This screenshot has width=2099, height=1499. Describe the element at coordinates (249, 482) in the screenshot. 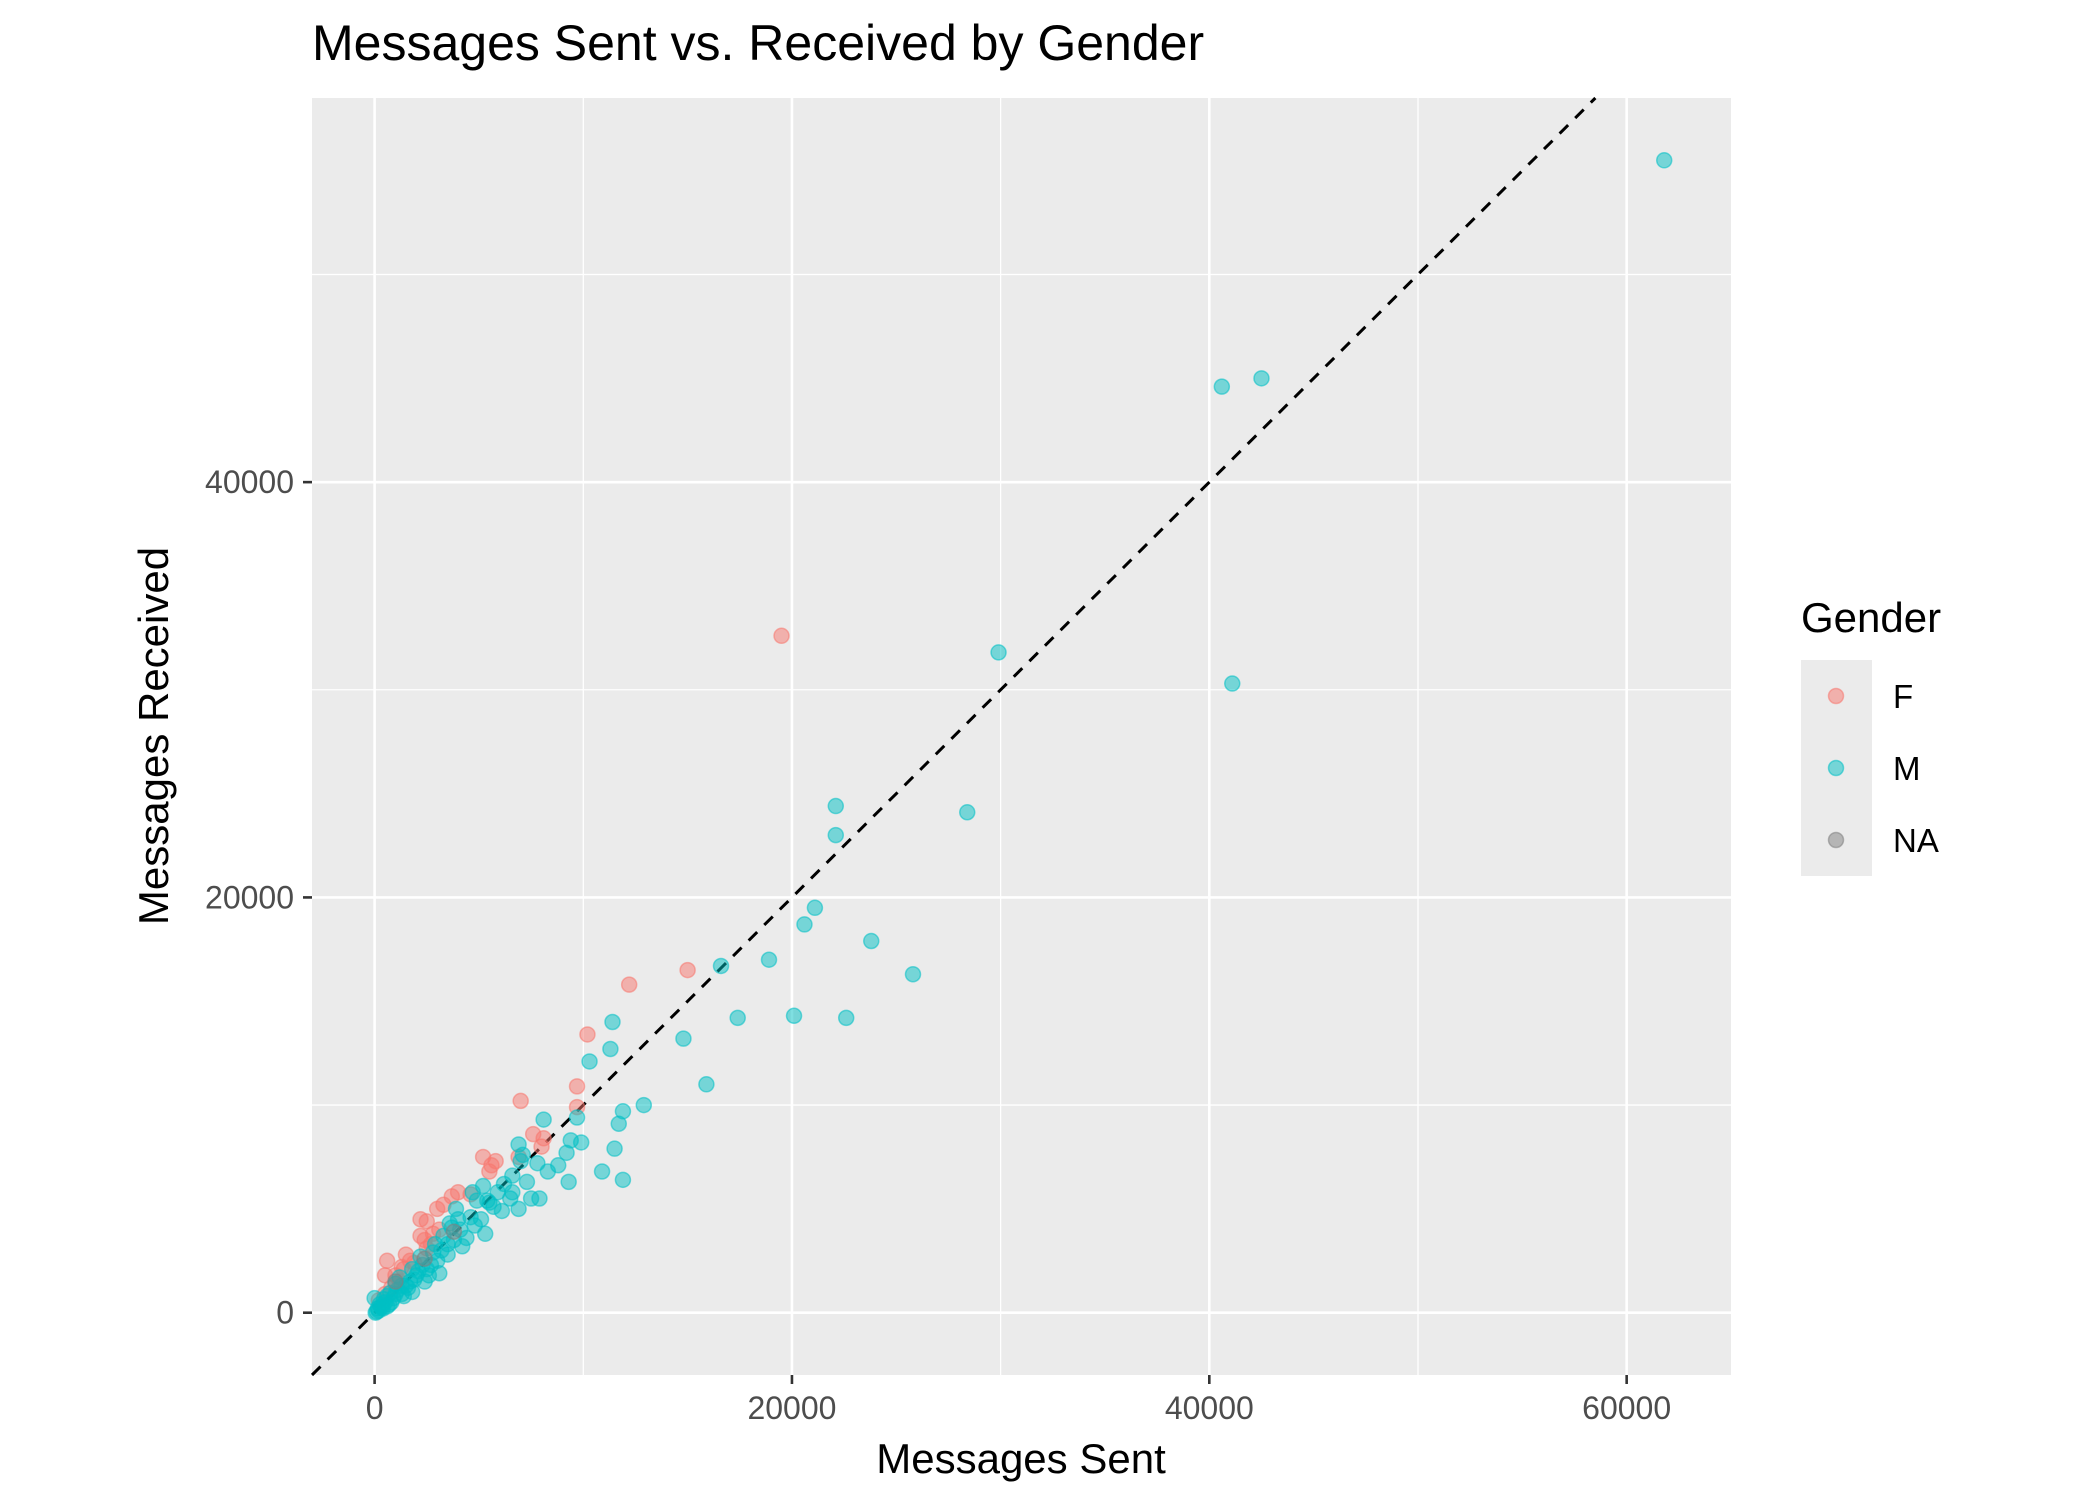

I see `y-tick-label: 40000` at that location.